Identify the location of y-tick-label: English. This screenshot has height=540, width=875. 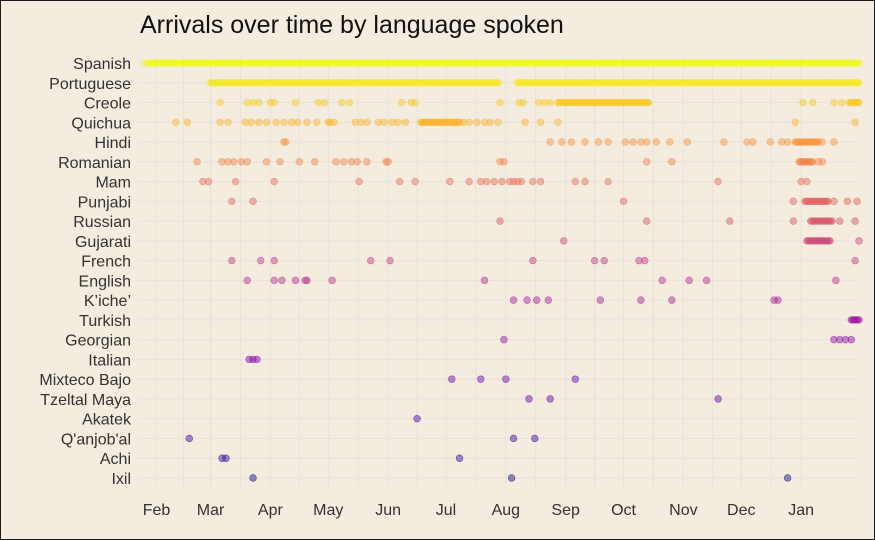
(105, 281).